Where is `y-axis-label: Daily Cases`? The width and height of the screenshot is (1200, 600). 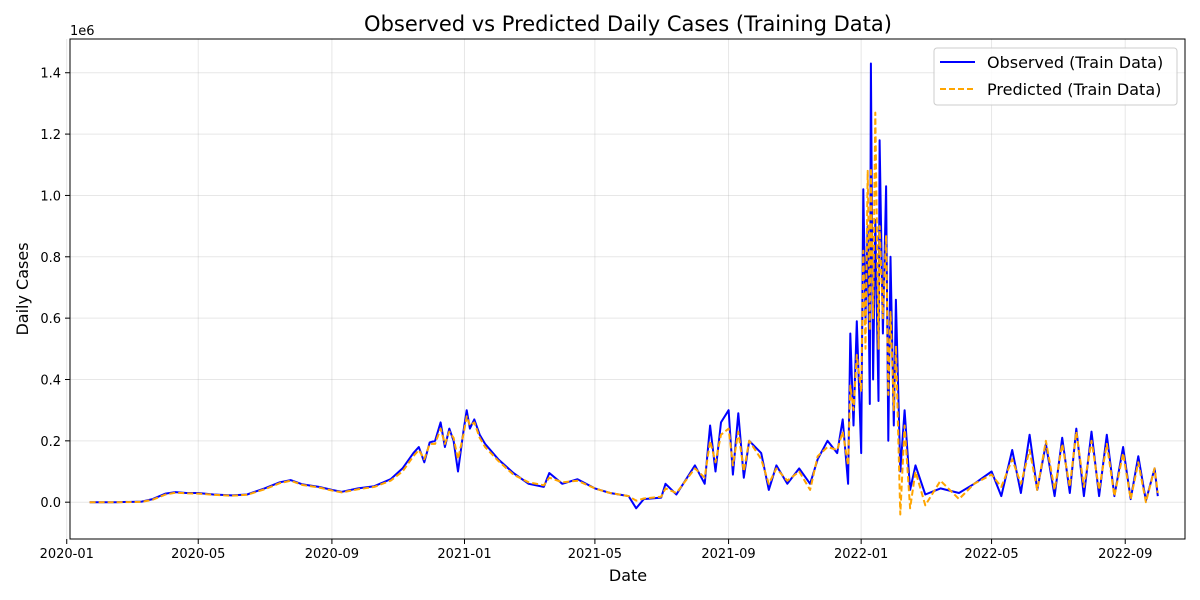 y-axis-label: Daily Cases is located at coordinates (22, 288).